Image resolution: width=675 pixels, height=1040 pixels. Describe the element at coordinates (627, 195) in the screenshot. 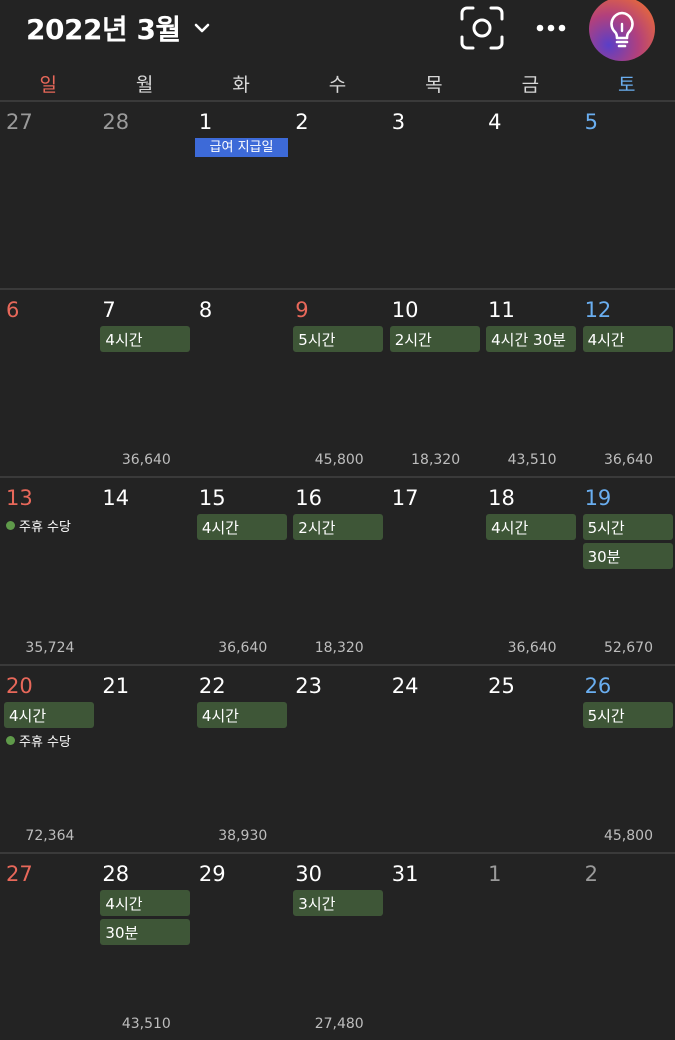

I see `day-cell: 5` at that location.